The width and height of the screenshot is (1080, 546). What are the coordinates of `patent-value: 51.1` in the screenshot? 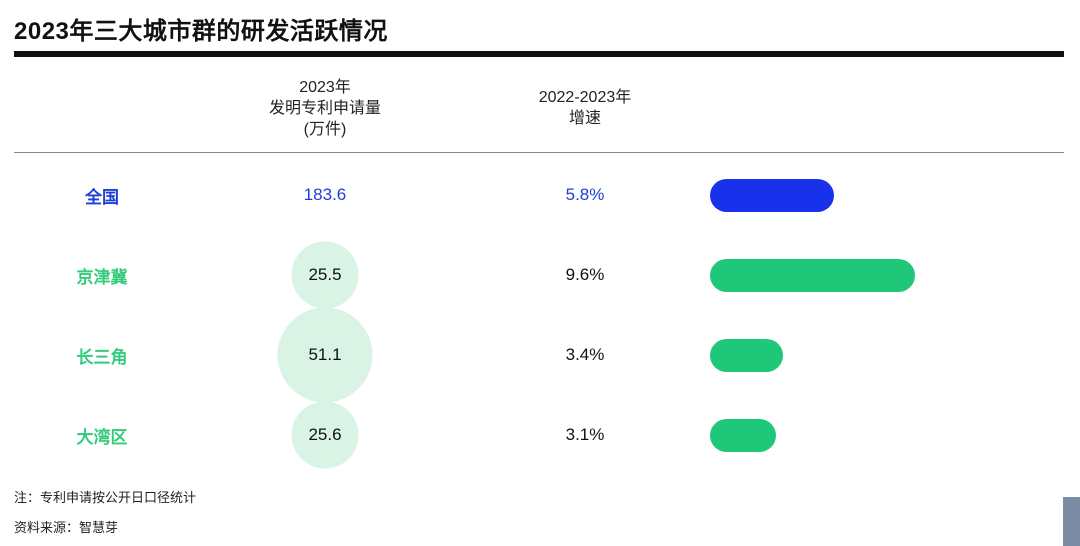 It's located at (325, 354).